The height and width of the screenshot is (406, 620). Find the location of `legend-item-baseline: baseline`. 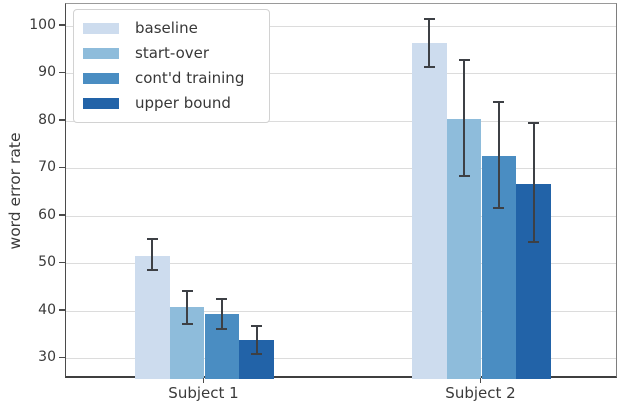

legend-item-baseline: baseline is located at coordinates (171, 28).